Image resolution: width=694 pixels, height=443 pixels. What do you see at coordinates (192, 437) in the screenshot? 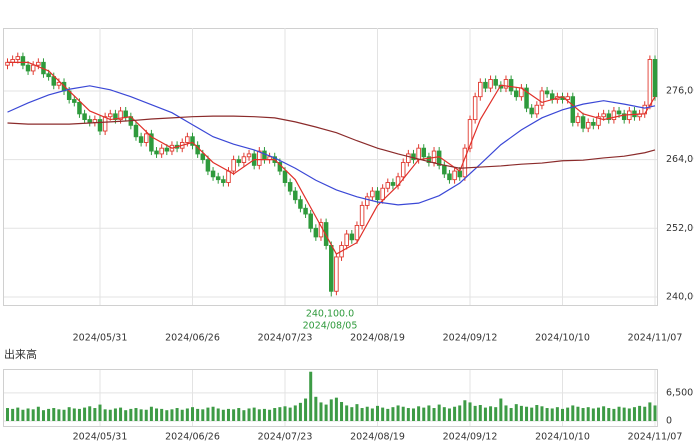
I see `volume-x-tick-label: 2024/06/26` at bounding box center [192, 437].